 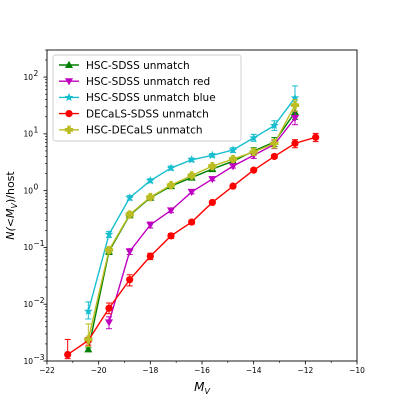 What do you see at coordinates (138, 66) in the screenshot?
I see `legend-label: HSC-SDSS unmatch` at bounding box center [138, 66].